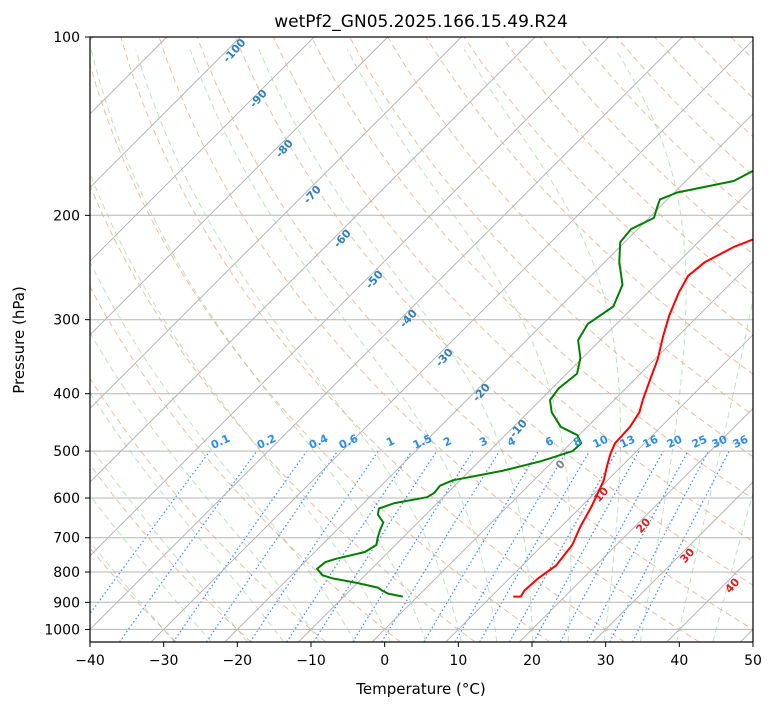 The height and width of the screenshot is (708, 775). What do you see at coordinates (675, 442) in the screenshot?
I see `mixing-ratio-label: 20` at bounding box center [675, 442].